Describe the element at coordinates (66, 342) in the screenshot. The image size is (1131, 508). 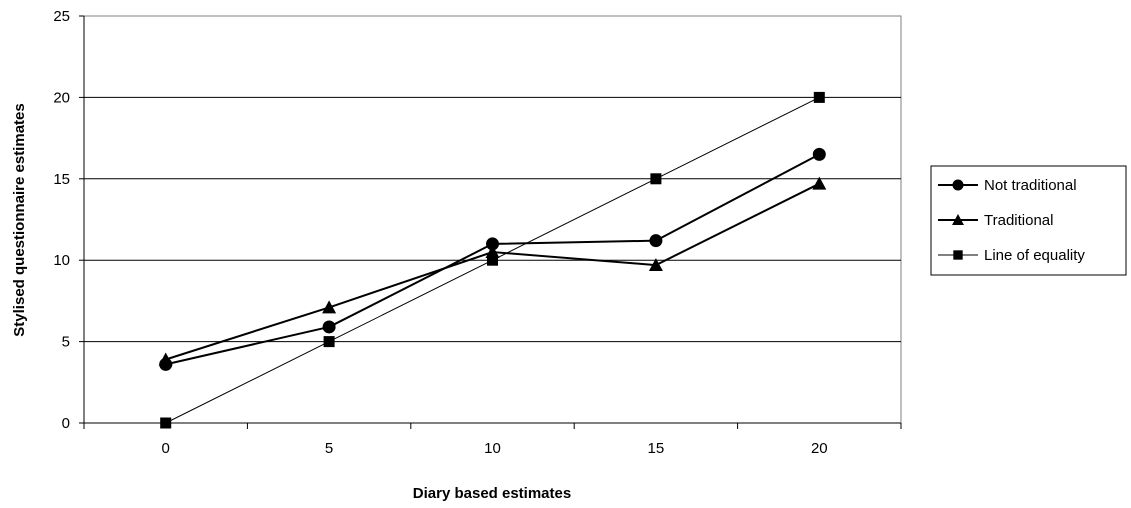
I see `y-tick-label: 5` at that location.